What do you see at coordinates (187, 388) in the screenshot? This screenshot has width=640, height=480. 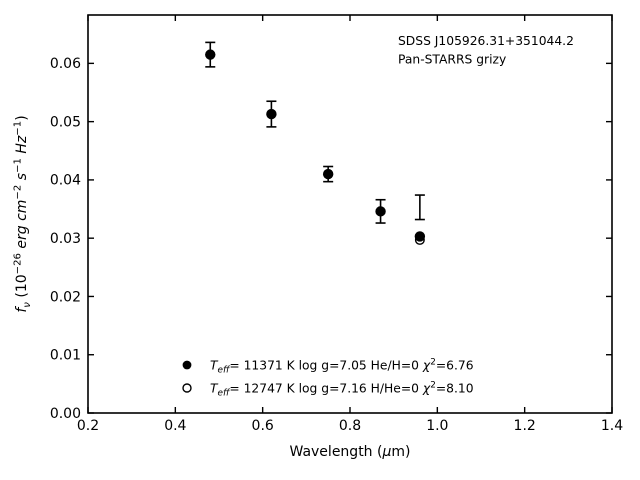 I see `legend-marker-open-circle` at bounding box center [187, 388].